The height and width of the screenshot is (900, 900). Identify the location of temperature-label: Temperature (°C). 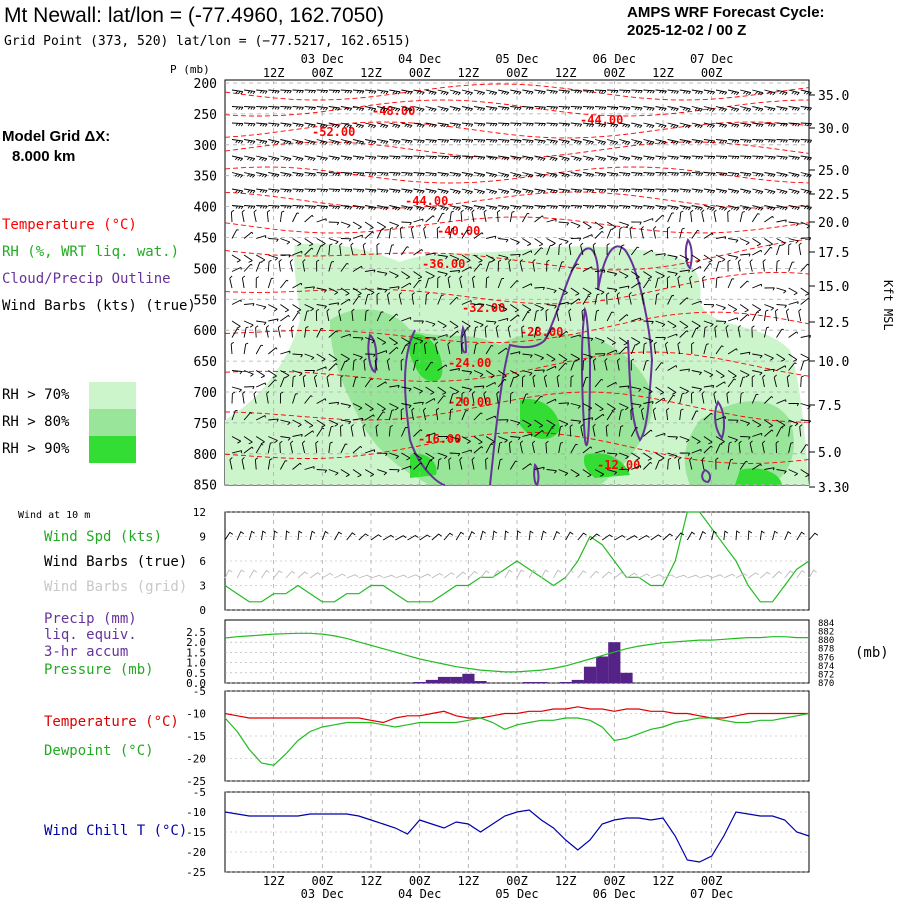
(111, 722).